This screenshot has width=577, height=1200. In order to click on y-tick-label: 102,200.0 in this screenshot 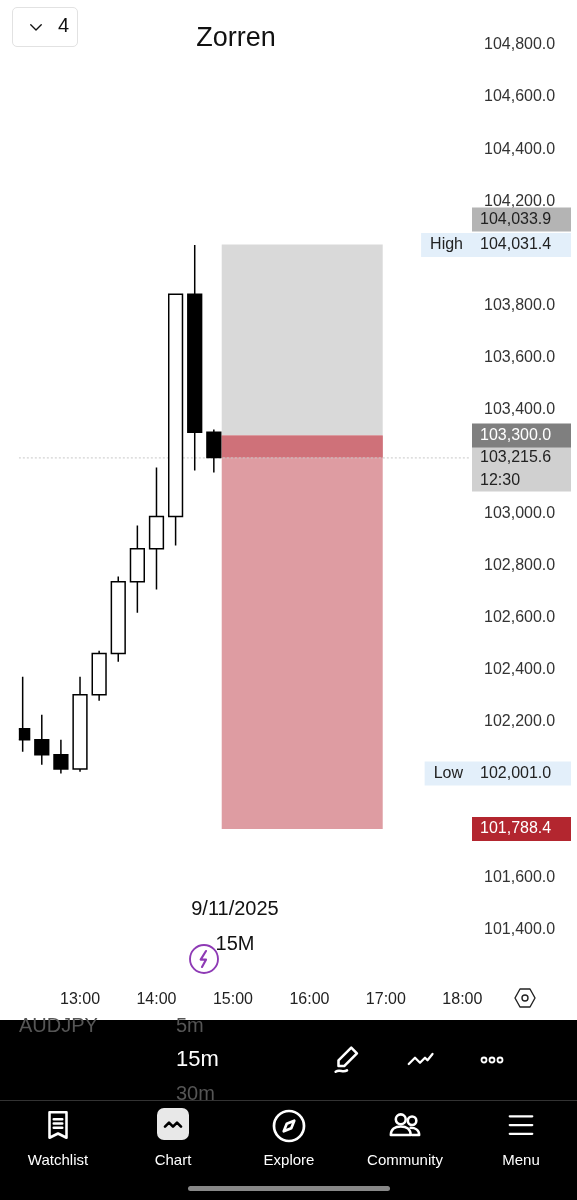, I will do `click(520, 721)`.